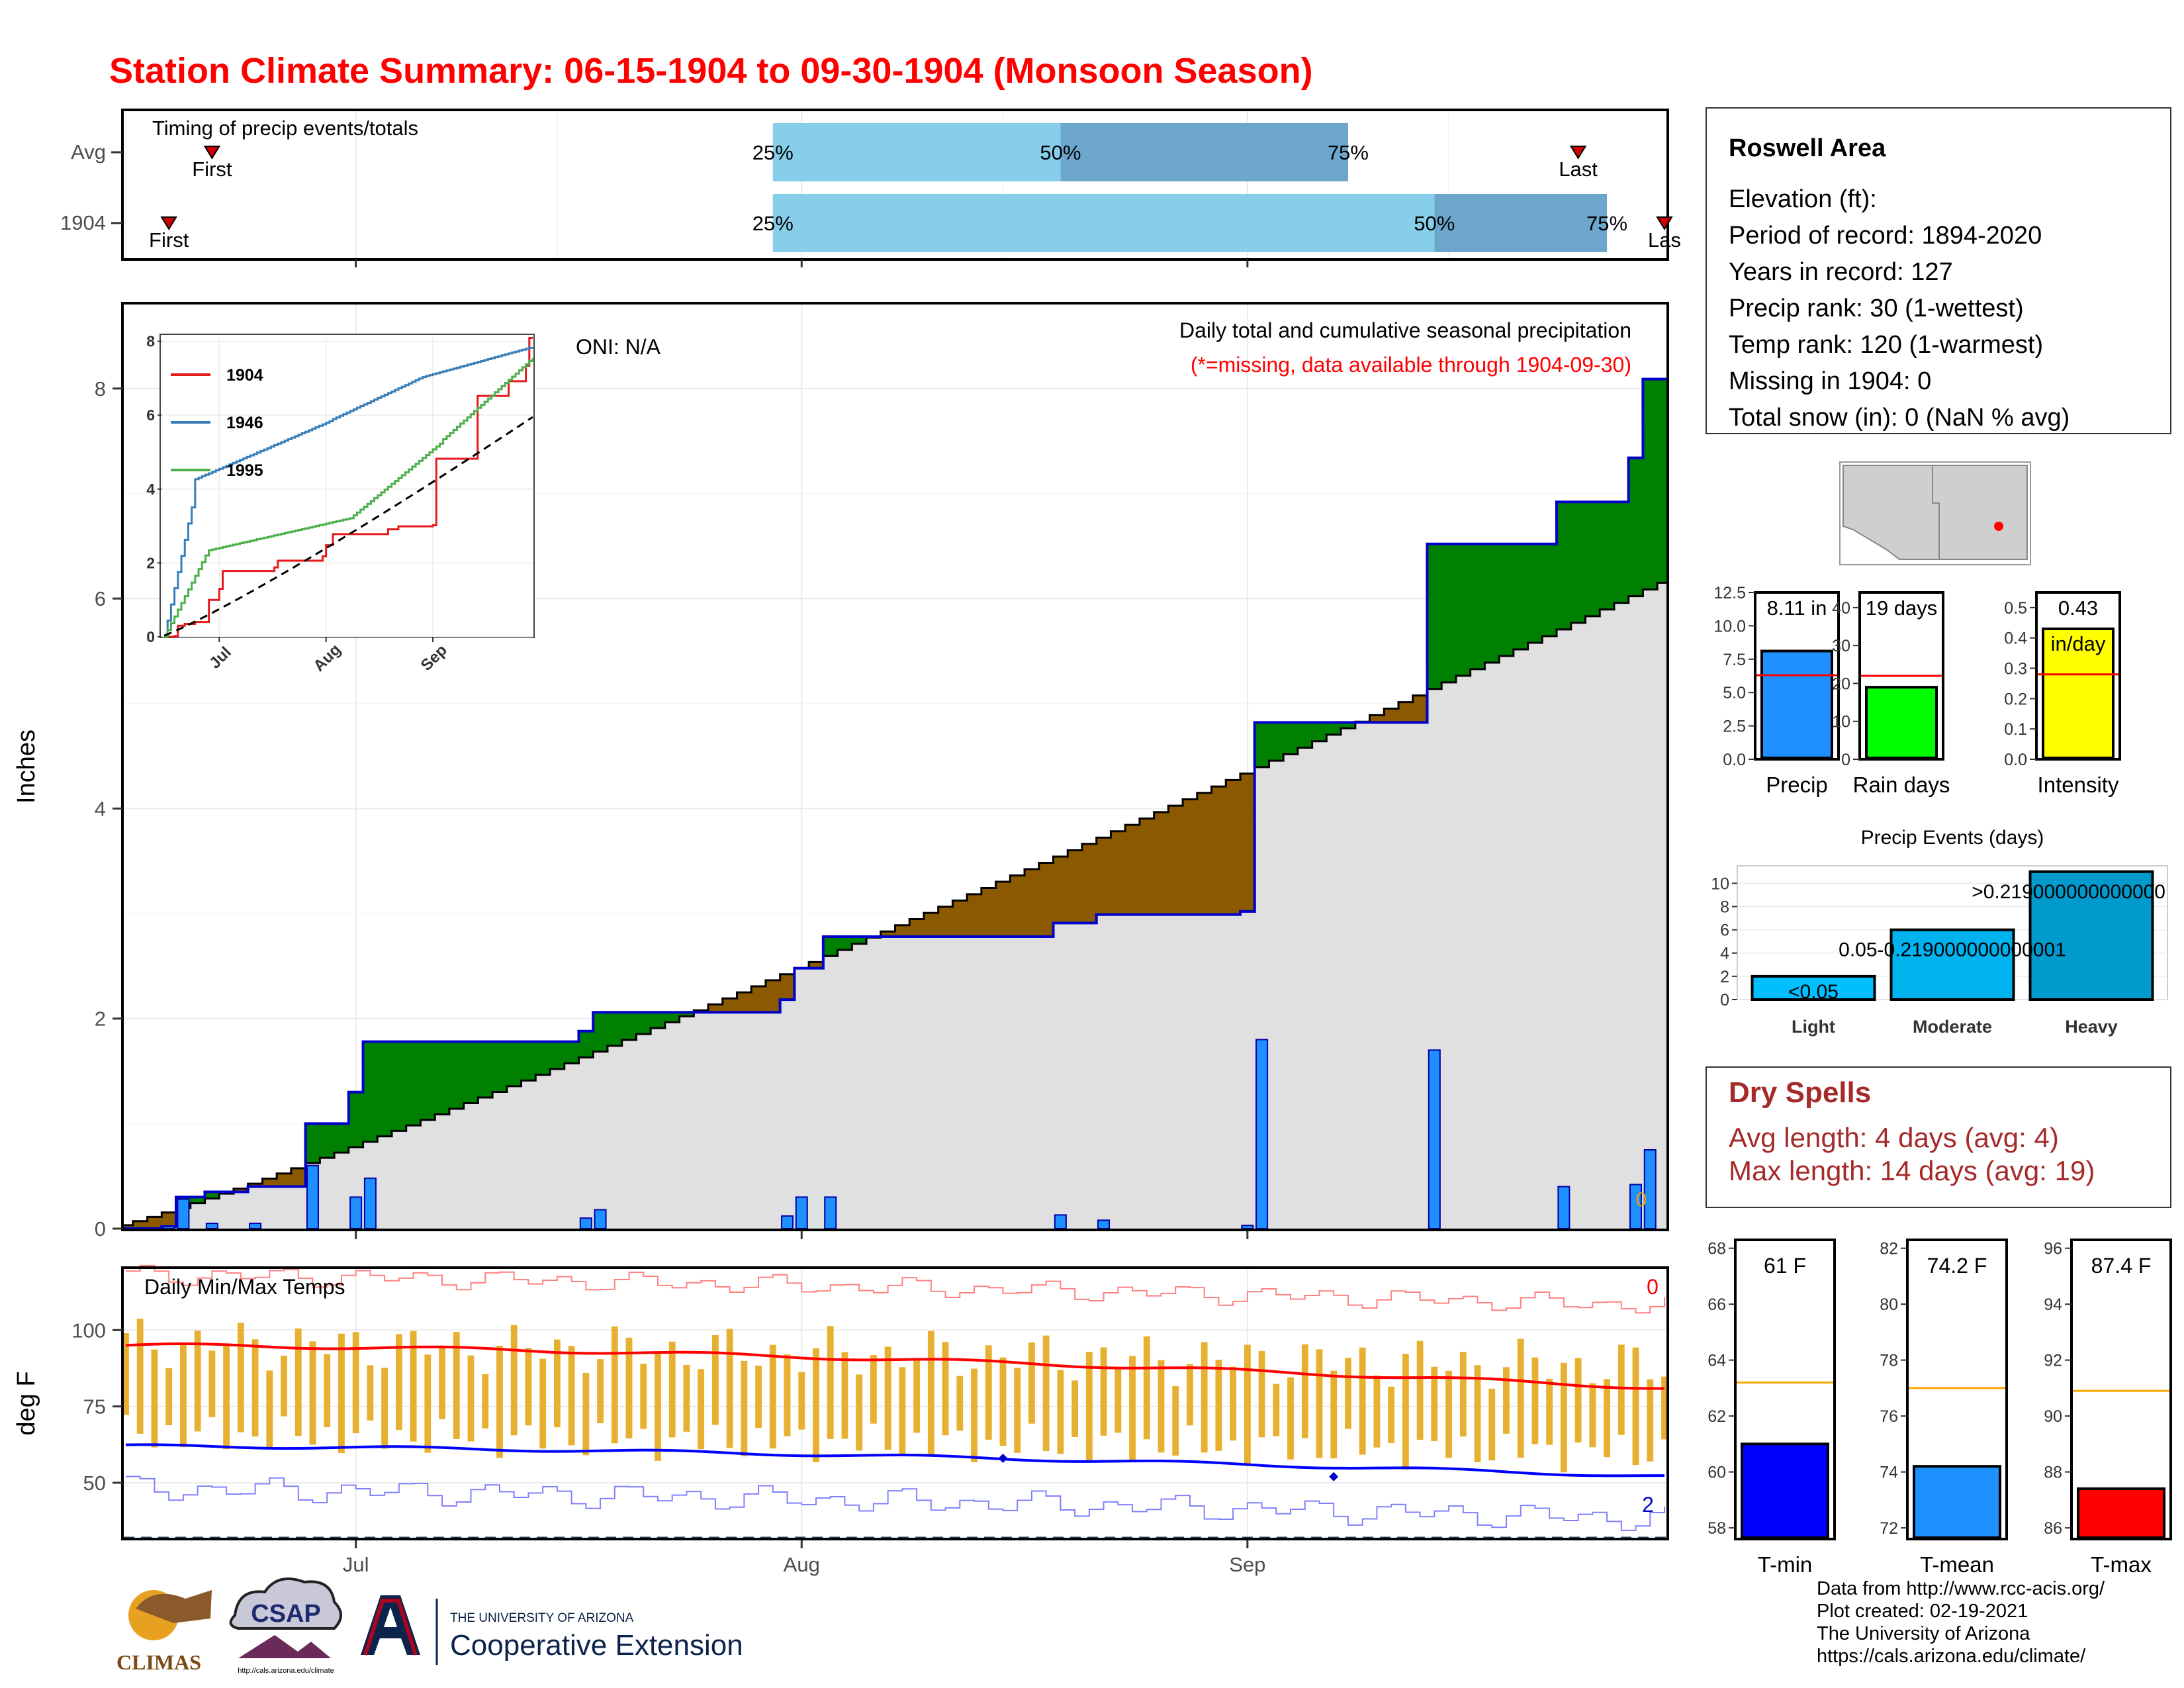 This screenshot has height=1688, width=2184. Describe the element at coordinates (1886, 345) in the screenshot. I see `station-temp-rank: Temp rank: 120 (1-warmest)` at that location.